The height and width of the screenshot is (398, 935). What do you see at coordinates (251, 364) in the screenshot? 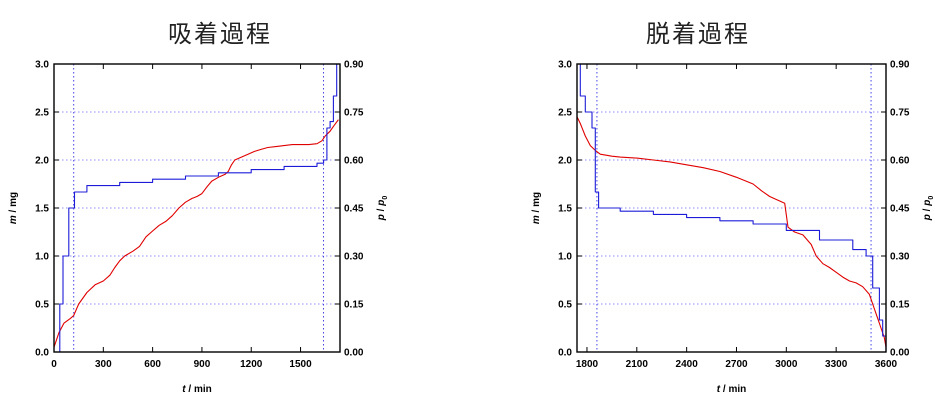
I see `x-tick-label: 1200` at bounding box center [251, 364].